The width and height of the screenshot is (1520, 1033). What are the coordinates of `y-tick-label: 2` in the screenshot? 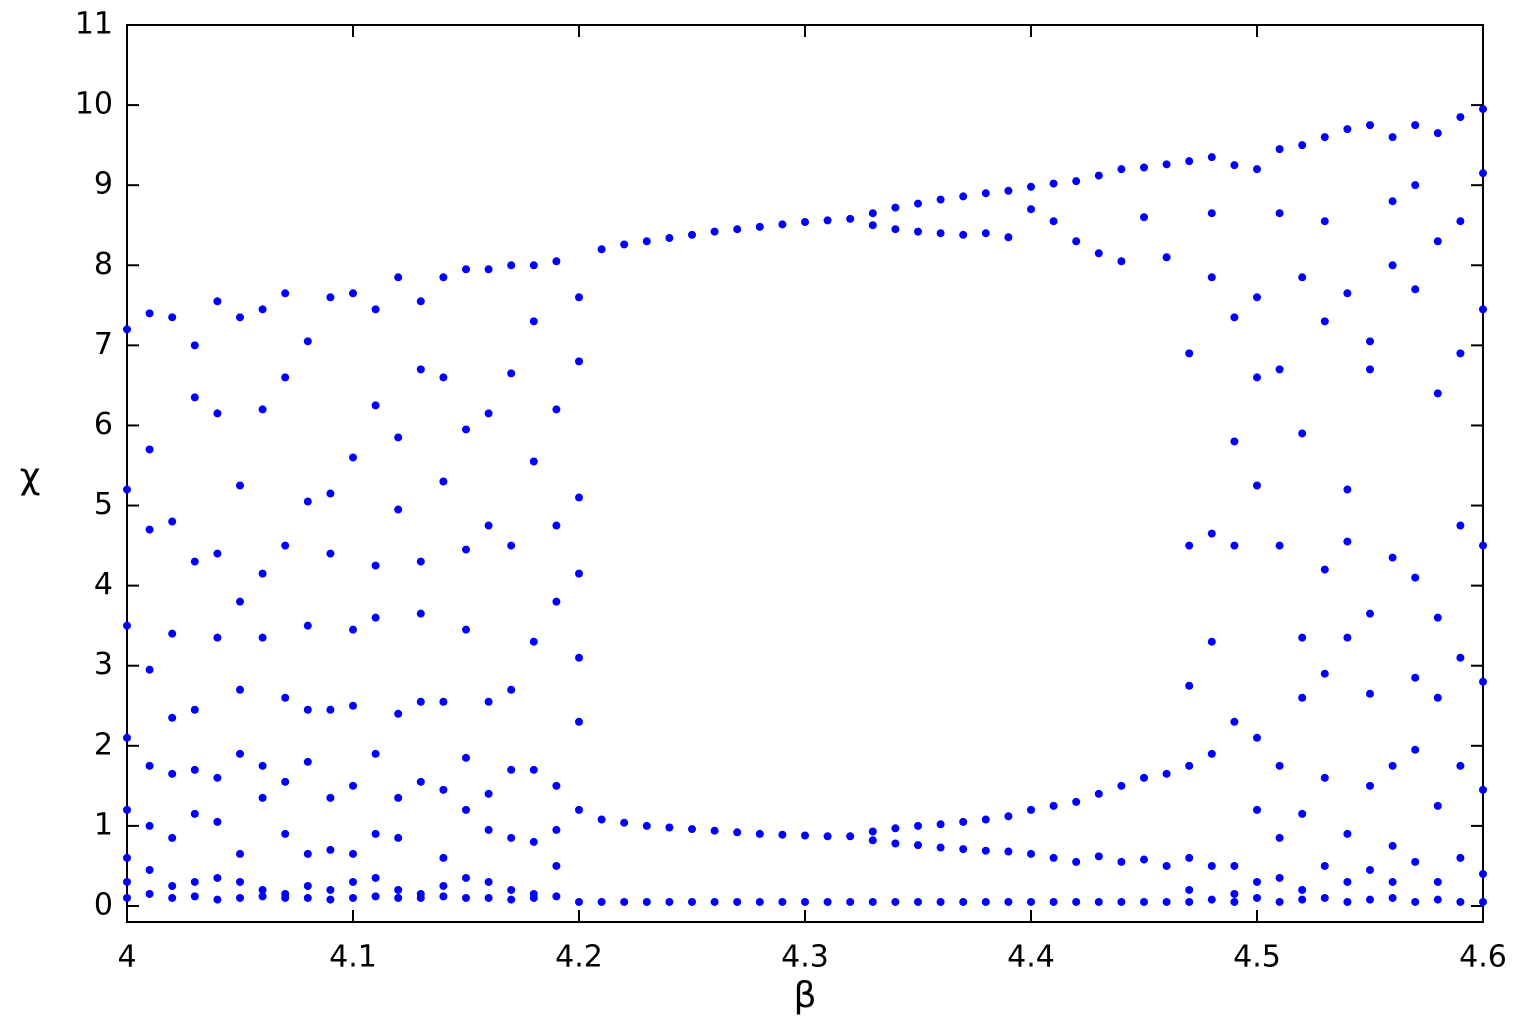 It's located at (103, 744).